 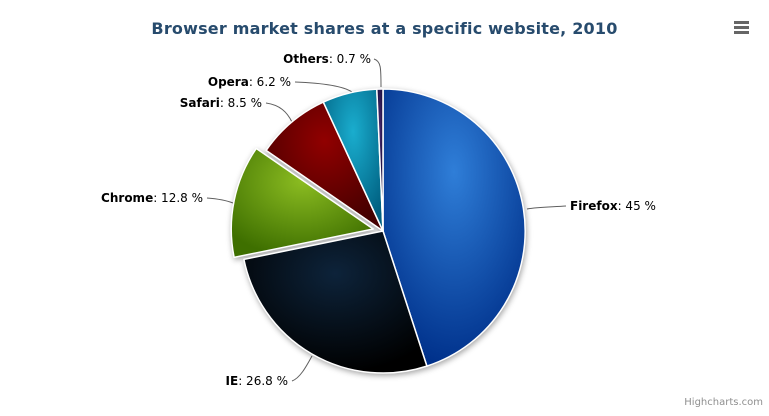 What do you see at coordinates (178, 198) in the screenshot?
I see `data-label-value: : 12.8 %` at bounding box center [178, 198].